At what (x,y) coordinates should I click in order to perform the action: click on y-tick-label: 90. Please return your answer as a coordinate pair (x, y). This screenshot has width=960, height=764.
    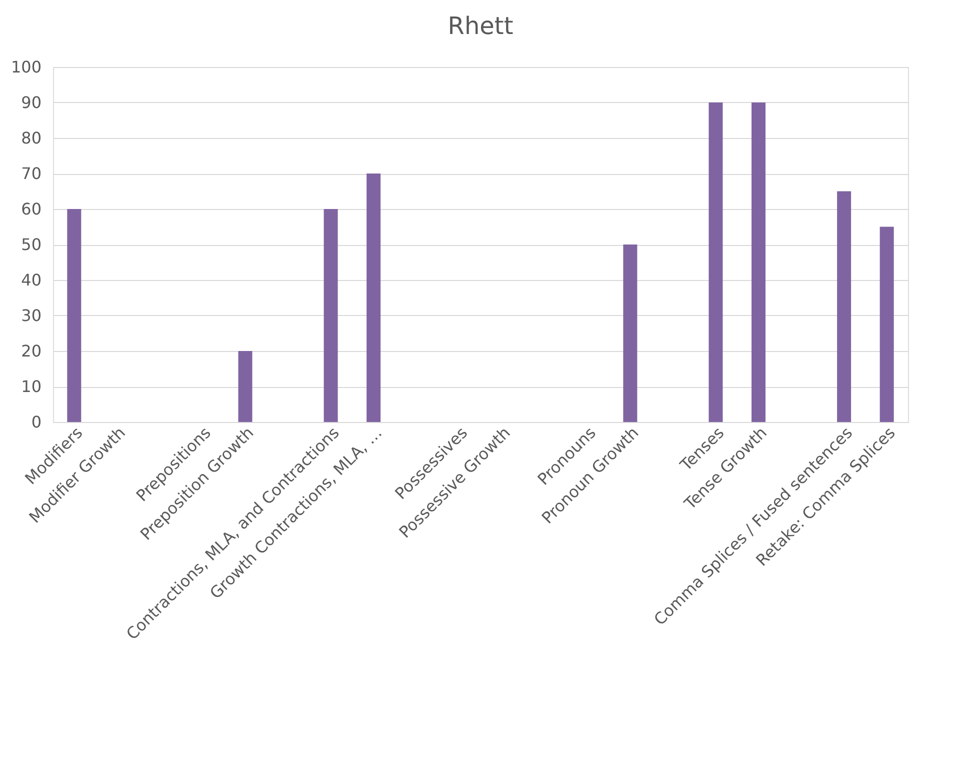
    Looking at the image, I should click on (31, 102).